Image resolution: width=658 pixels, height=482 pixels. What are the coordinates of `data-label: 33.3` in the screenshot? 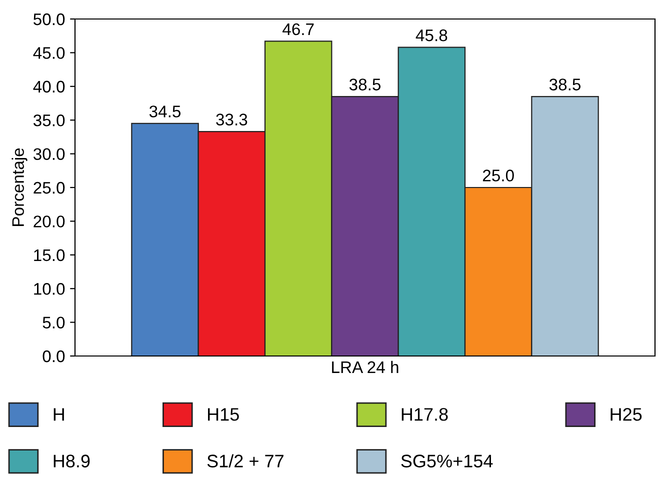 It's located at (232, 120).